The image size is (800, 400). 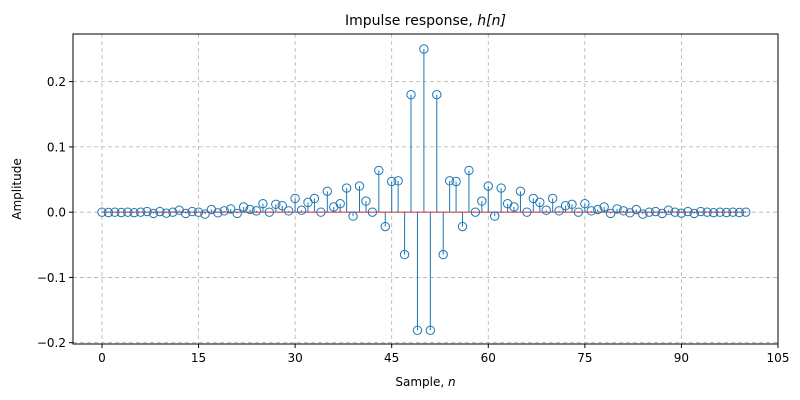 What do you see at coordinates (51, 278) in the screenshot?
I see `y-tick-label: −0.1` at bounding box center [51, 278].